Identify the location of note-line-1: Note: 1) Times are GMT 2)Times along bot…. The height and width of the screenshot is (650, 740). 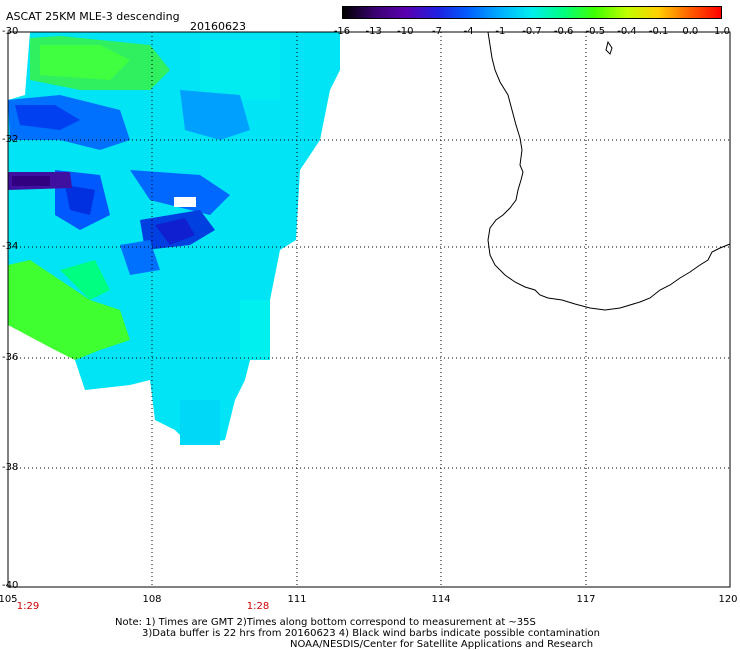
(325, 622).